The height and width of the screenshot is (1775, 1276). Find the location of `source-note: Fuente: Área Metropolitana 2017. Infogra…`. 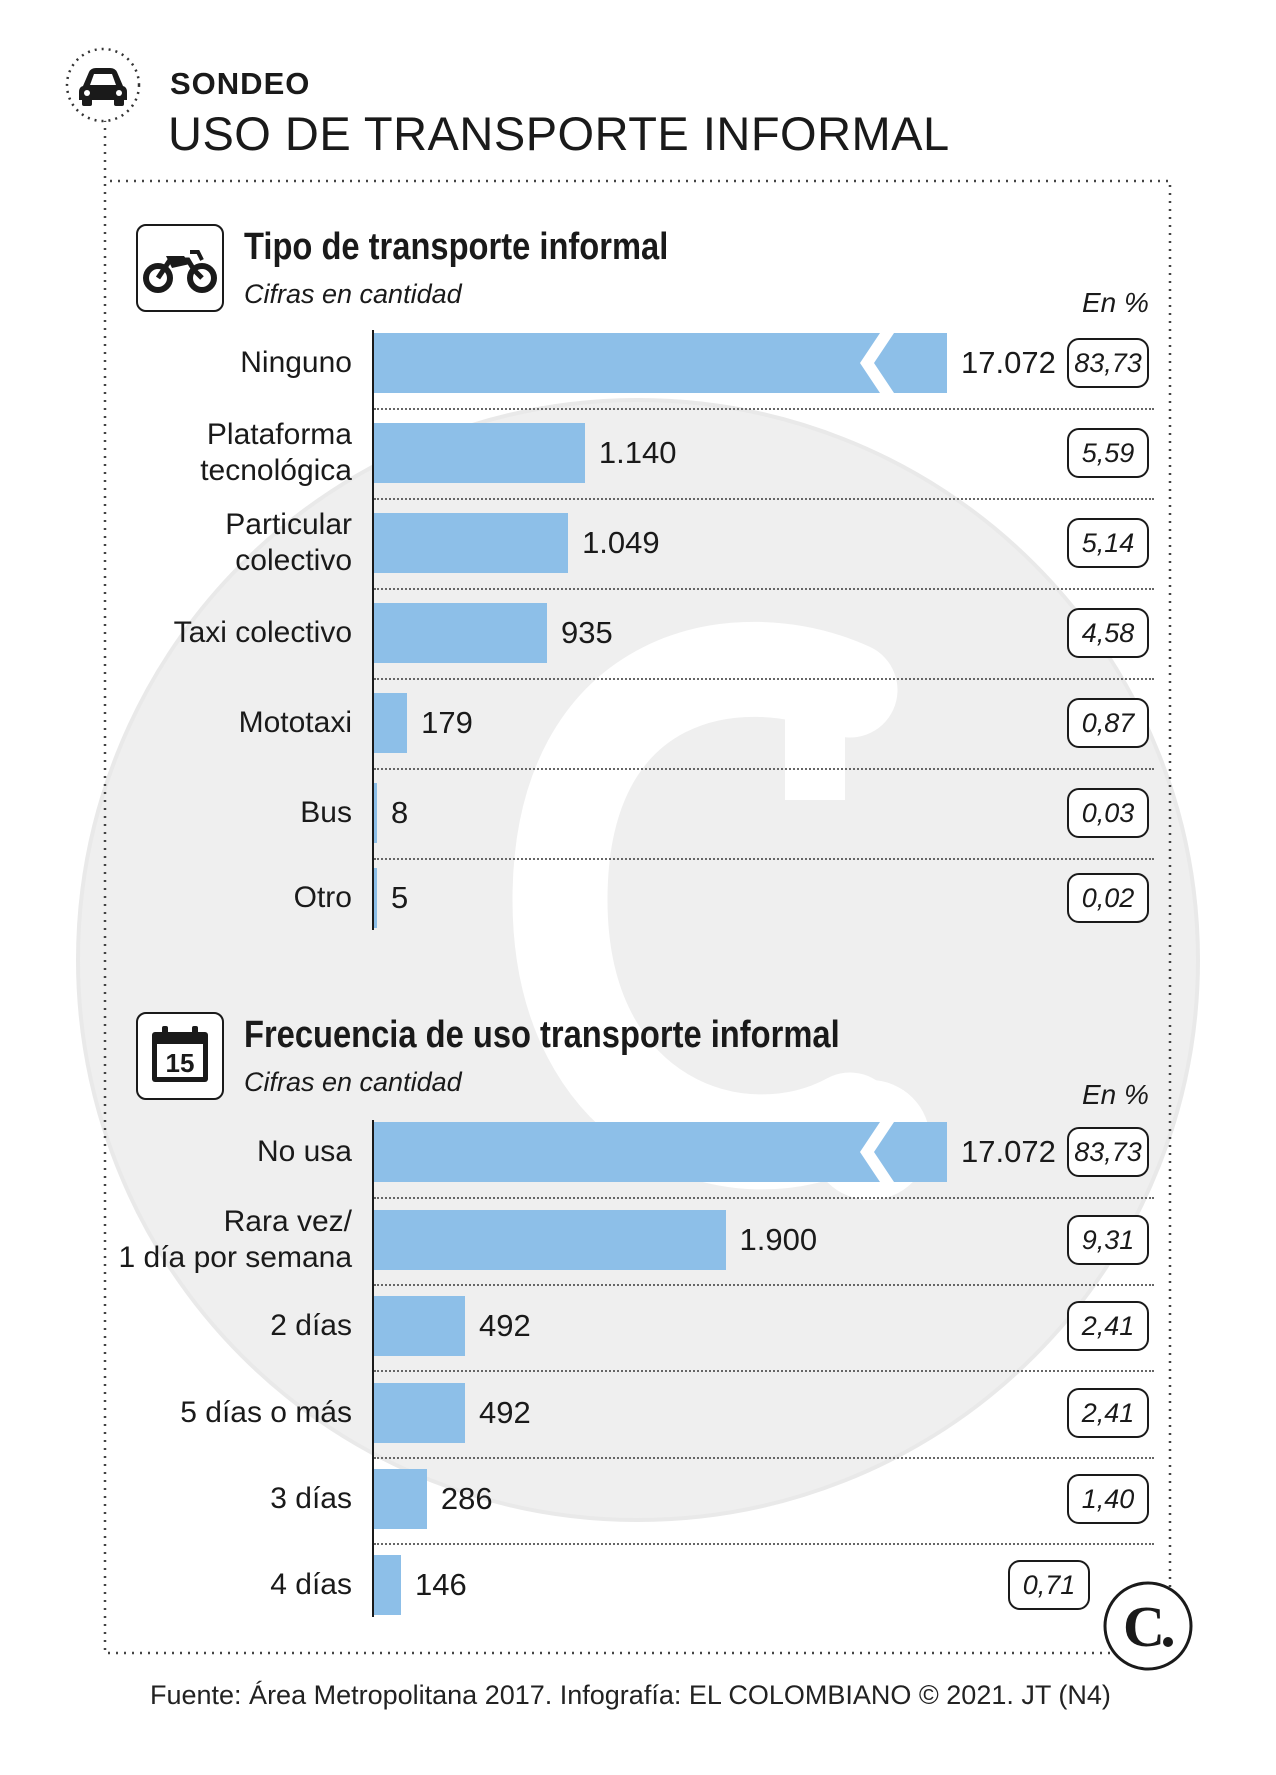

source-note: Fuente: Área Metropolitana 2017. Infogra… is located at coordinates (630, 1695).